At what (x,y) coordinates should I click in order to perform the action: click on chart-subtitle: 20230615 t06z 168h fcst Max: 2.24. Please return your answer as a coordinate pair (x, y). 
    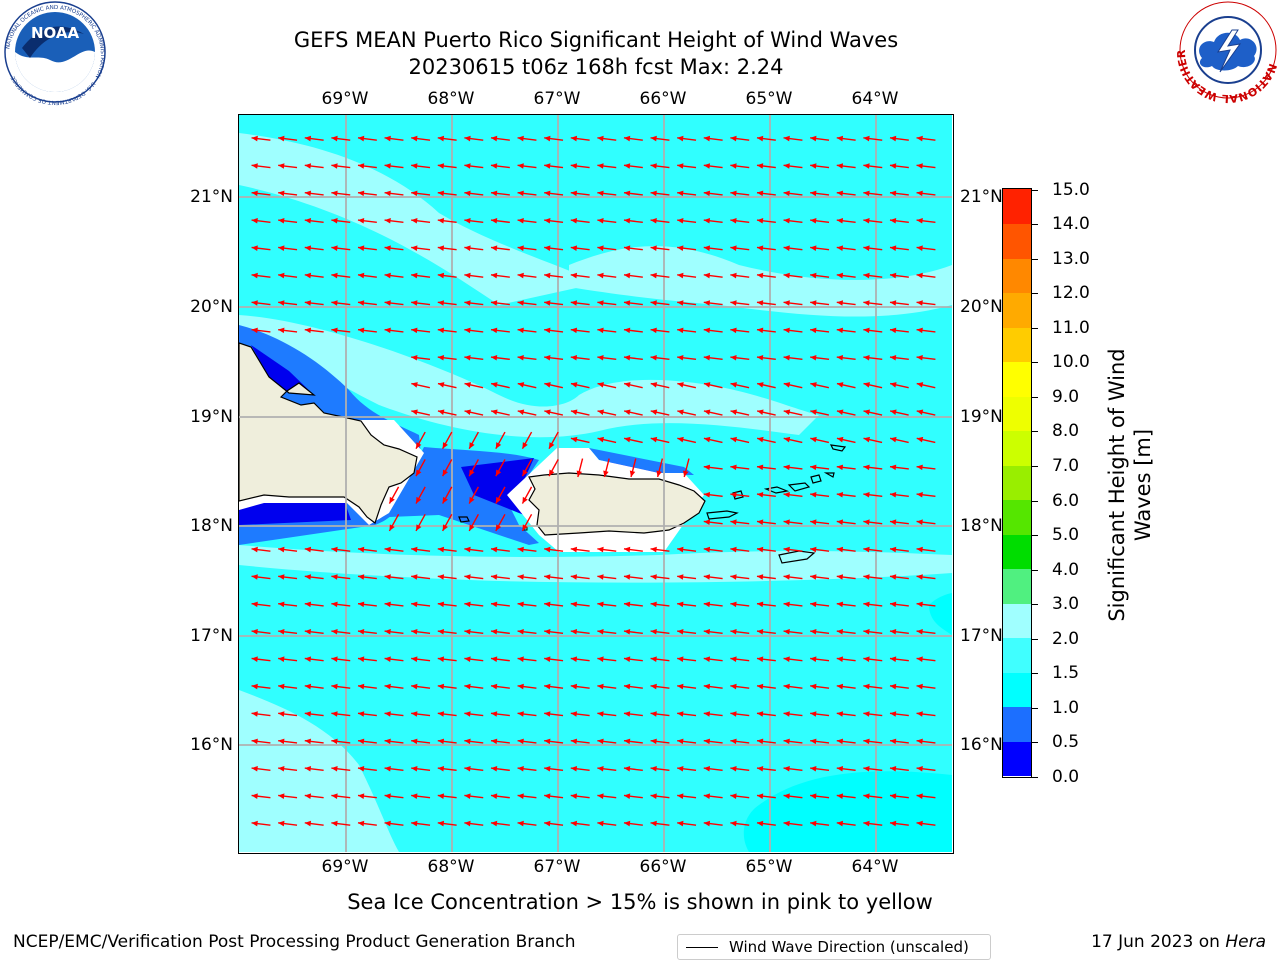
    Looking at the image, I should click on (596, 67).